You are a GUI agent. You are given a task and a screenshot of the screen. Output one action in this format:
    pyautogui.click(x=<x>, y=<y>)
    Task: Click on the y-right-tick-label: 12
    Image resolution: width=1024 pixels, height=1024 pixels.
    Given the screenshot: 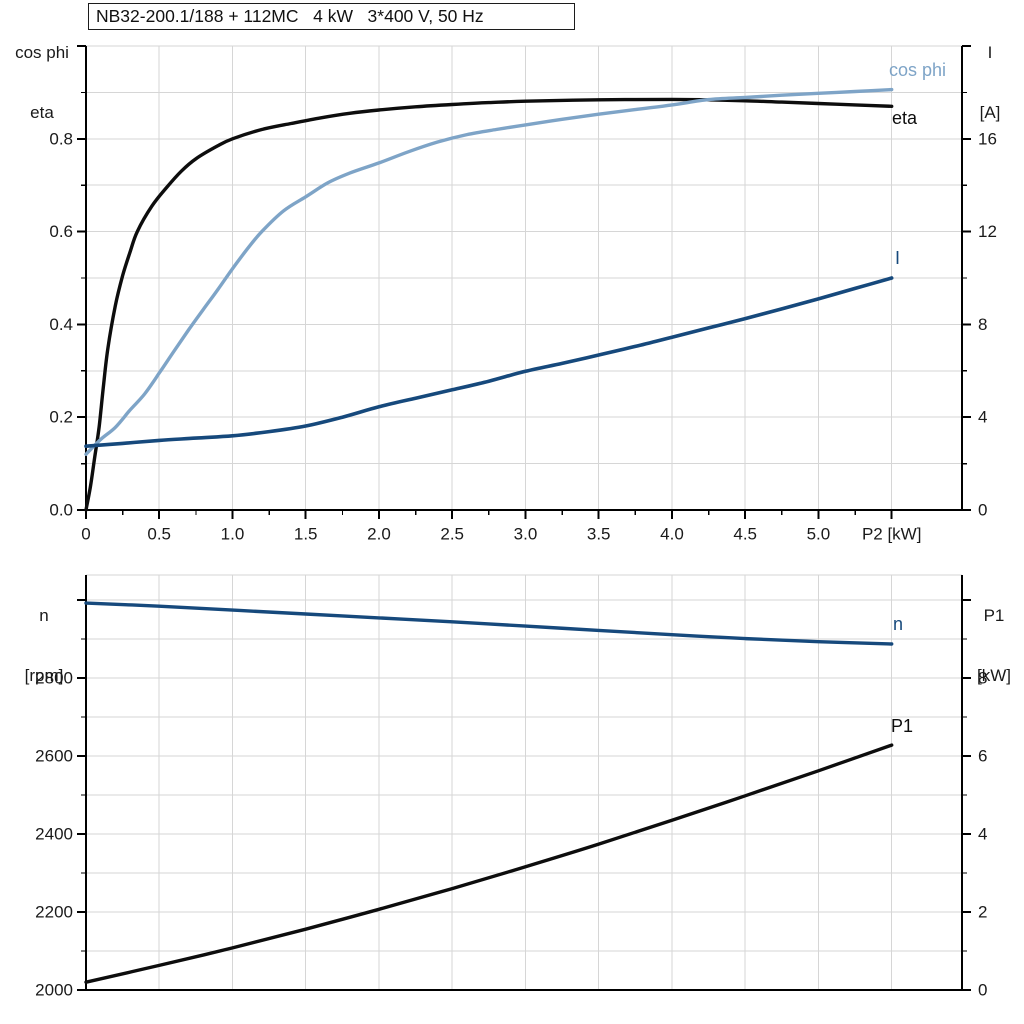 What is the action you would take?
    pyautogui.click(x=987, y=231)
    